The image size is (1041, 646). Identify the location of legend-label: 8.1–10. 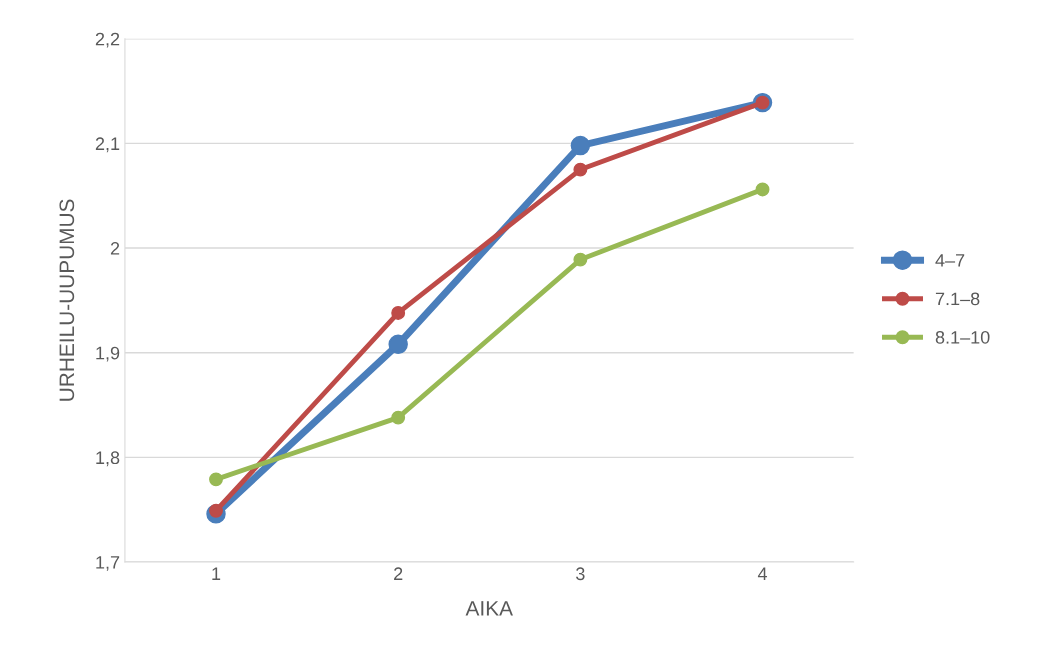
(962, 337).